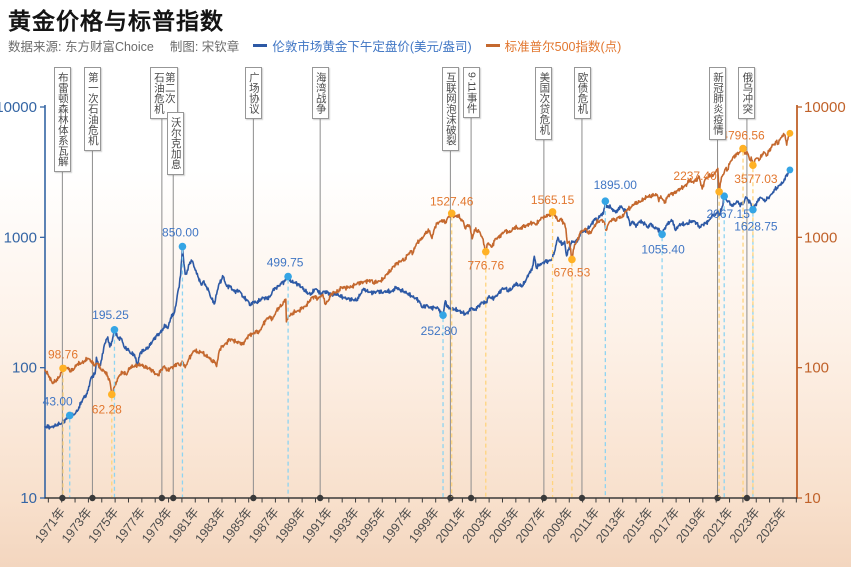 The image size is (851, 567). Describe the element at coordinates (729, 214) in the screenshot. I see `gold-annotation-label: 2067.15` at that location.